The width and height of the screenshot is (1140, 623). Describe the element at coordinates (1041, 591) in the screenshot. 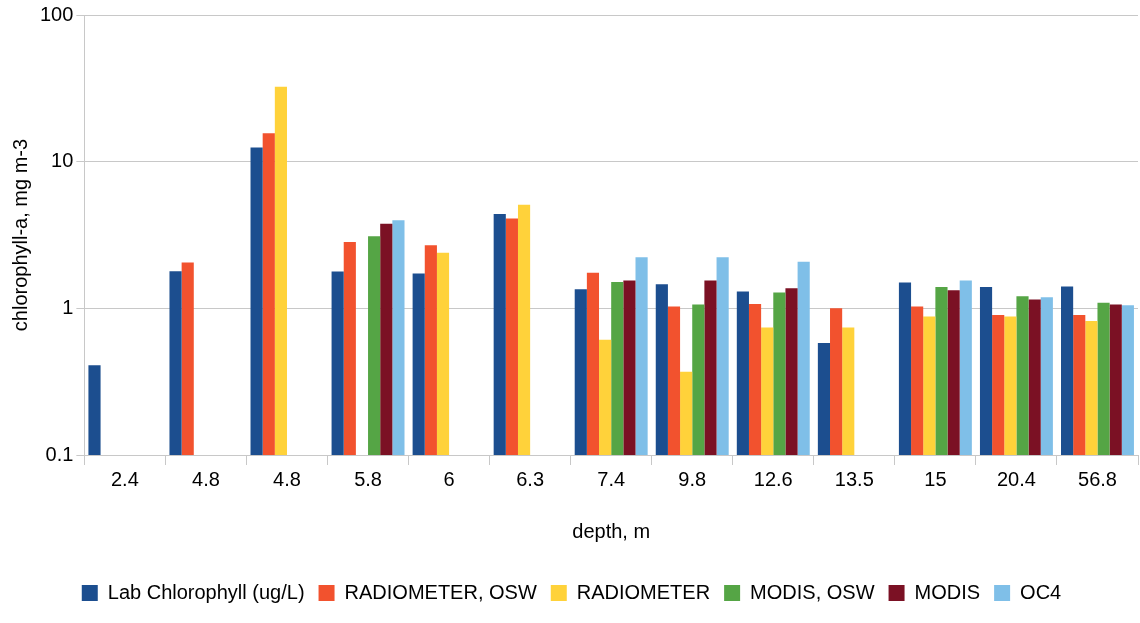

I see `legend-label: OC4` at that location.